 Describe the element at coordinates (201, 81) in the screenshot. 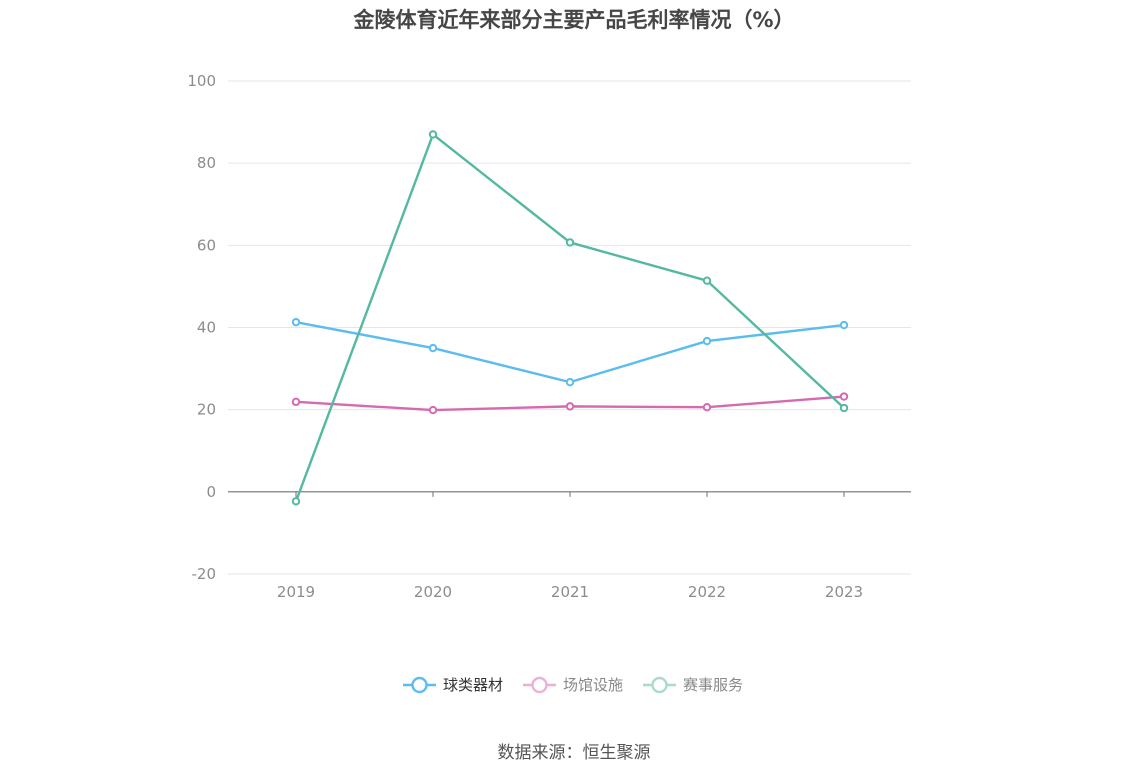

I see `y-tick-label: 100` at that location.